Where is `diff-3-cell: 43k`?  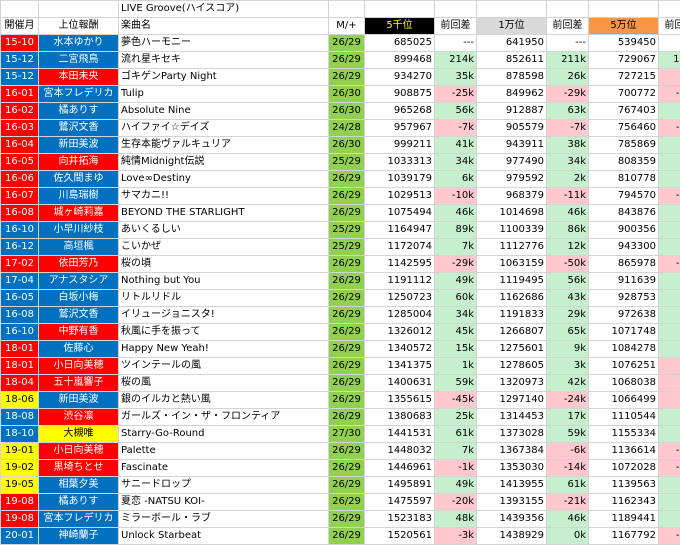
diff-3-cell: 43k is located at coordinates (669, 247).